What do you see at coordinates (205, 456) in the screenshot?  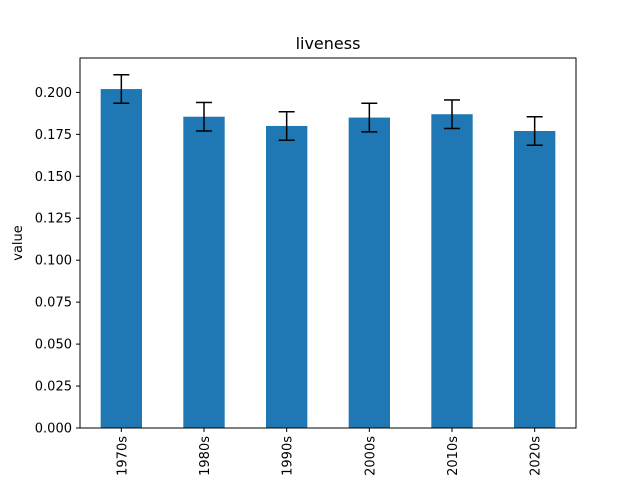 I see `x-tick-label-1980s: 1980s` at bounding box center [205, 456].